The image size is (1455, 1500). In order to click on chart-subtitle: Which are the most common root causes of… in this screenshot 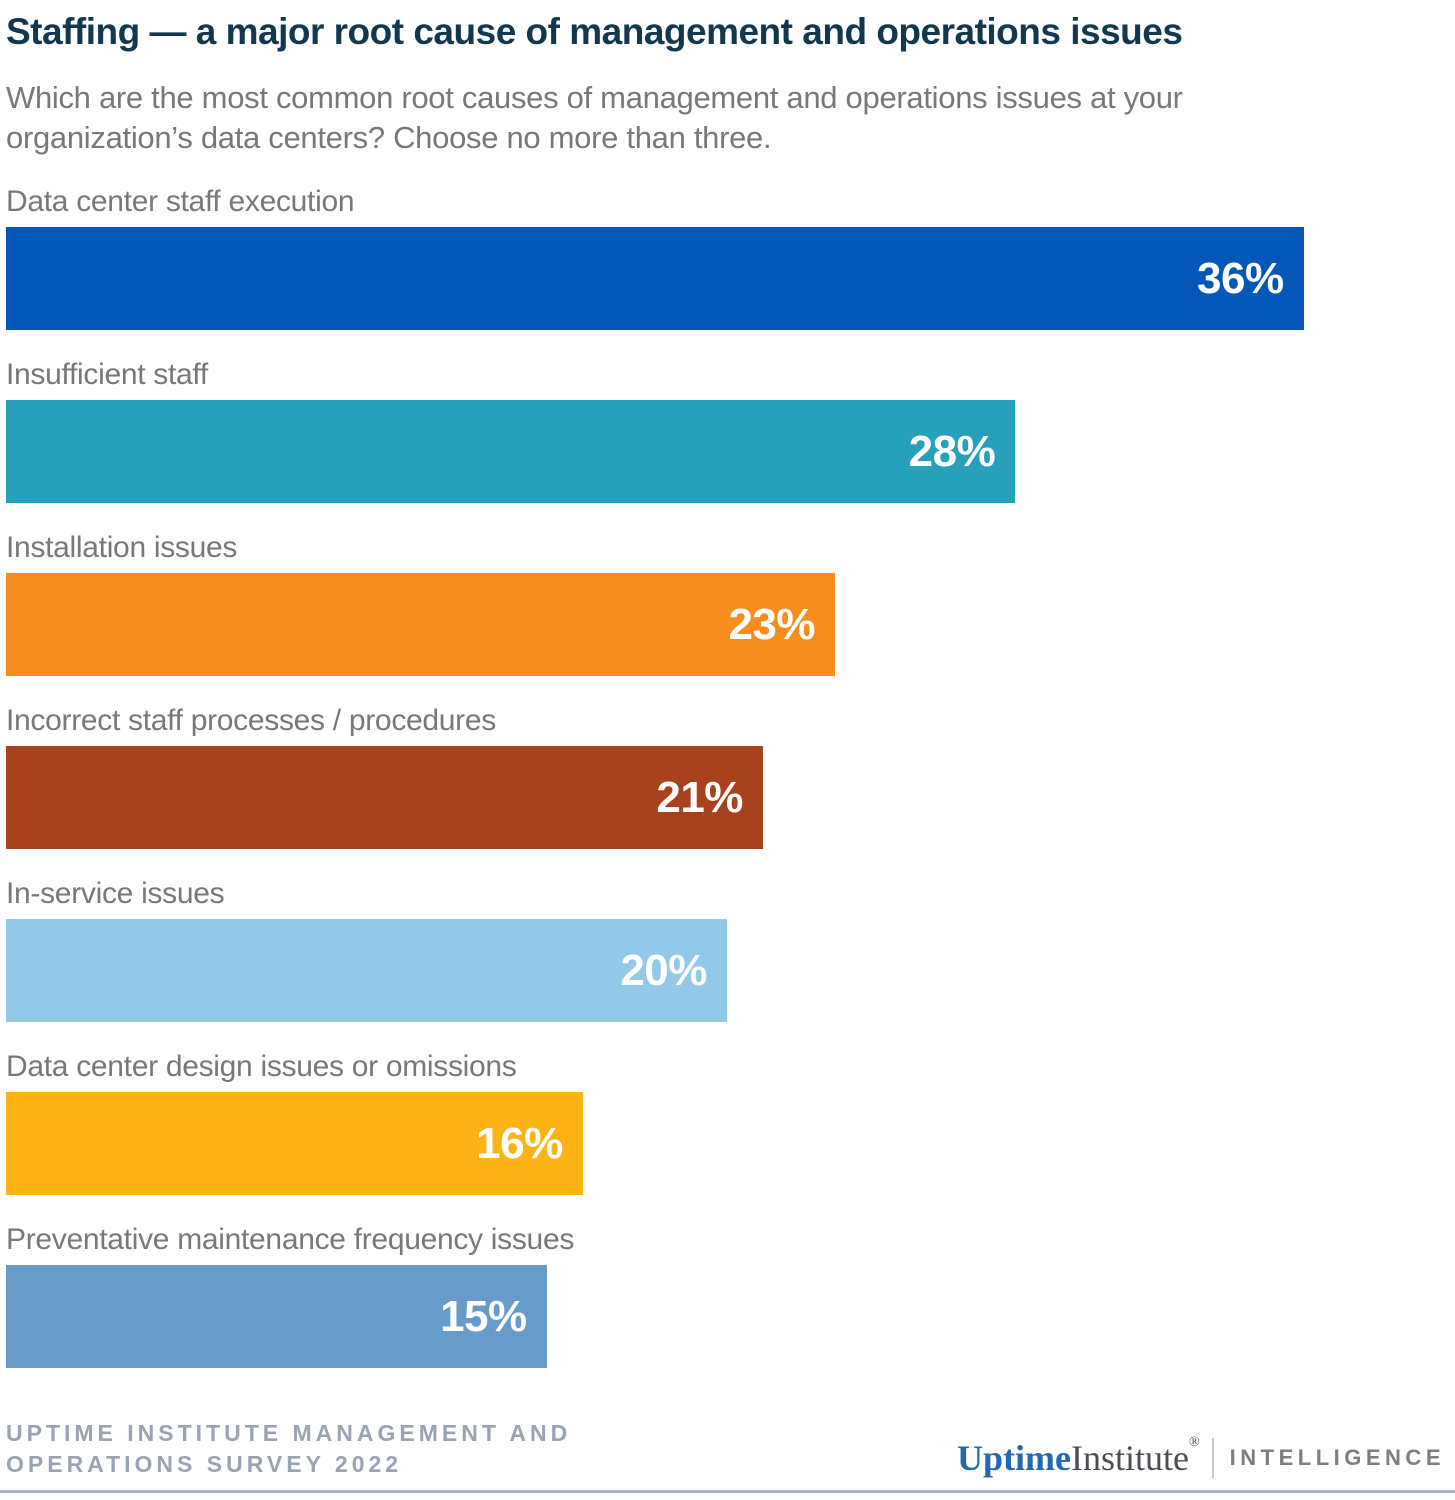, I will do `click(594, 117)`.